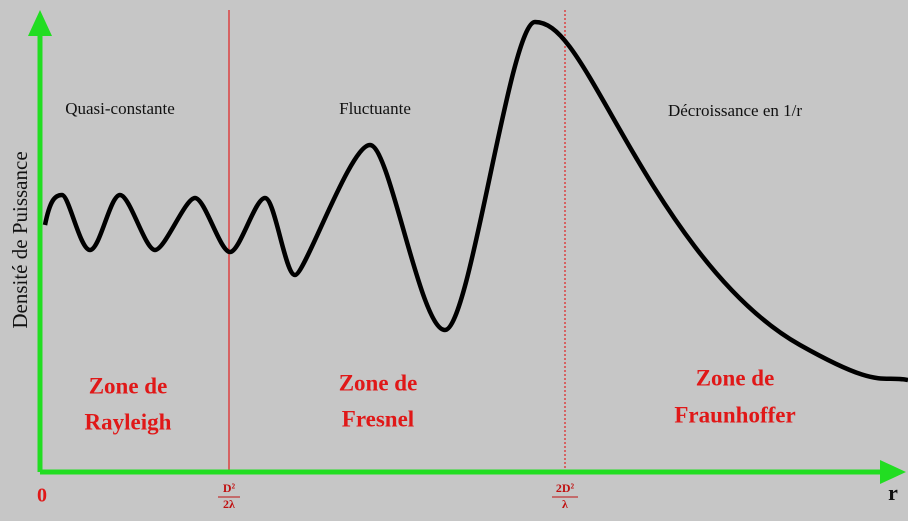 The height and width of the screenshot is (521, 908). I want to click on zone-behavior: Fluctuante, so click(375, 108).